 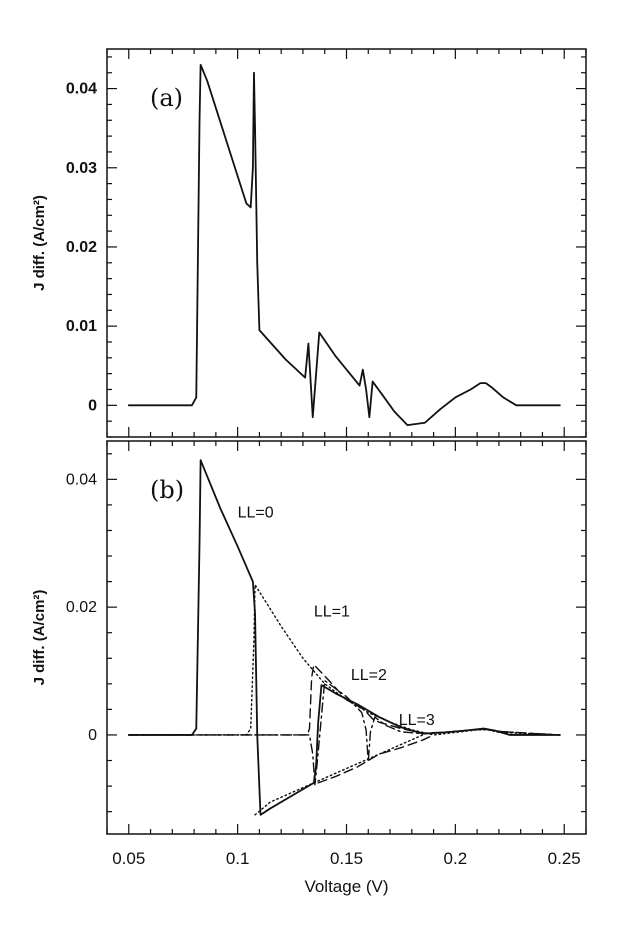 I want to click on y-tick-label-a: 0.01, so click(x=81, y=326).